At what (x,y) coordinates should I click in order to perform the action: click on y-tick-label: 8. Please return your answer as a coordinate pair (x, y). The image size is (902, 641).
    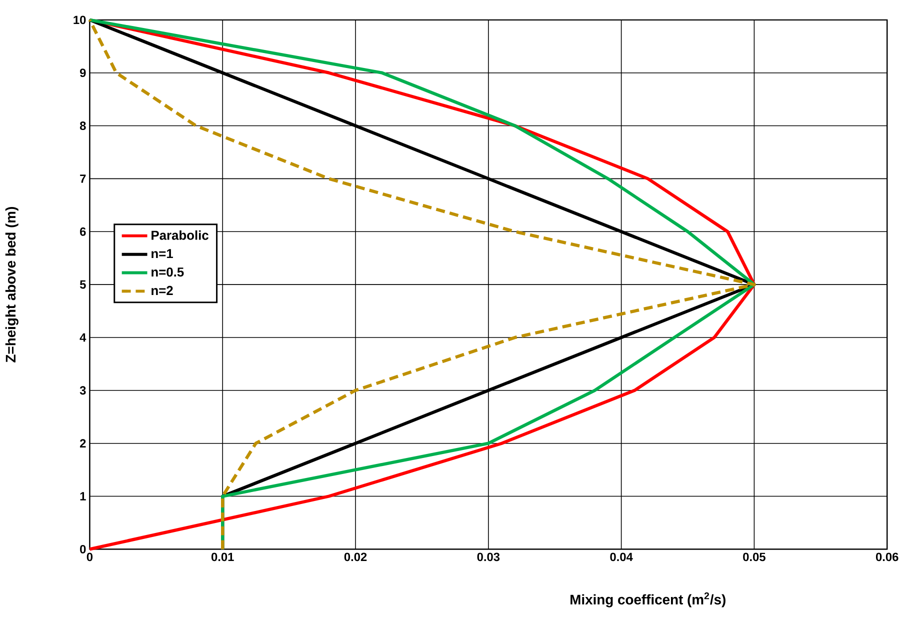
    Looking at the image, I should click on (83, 126).